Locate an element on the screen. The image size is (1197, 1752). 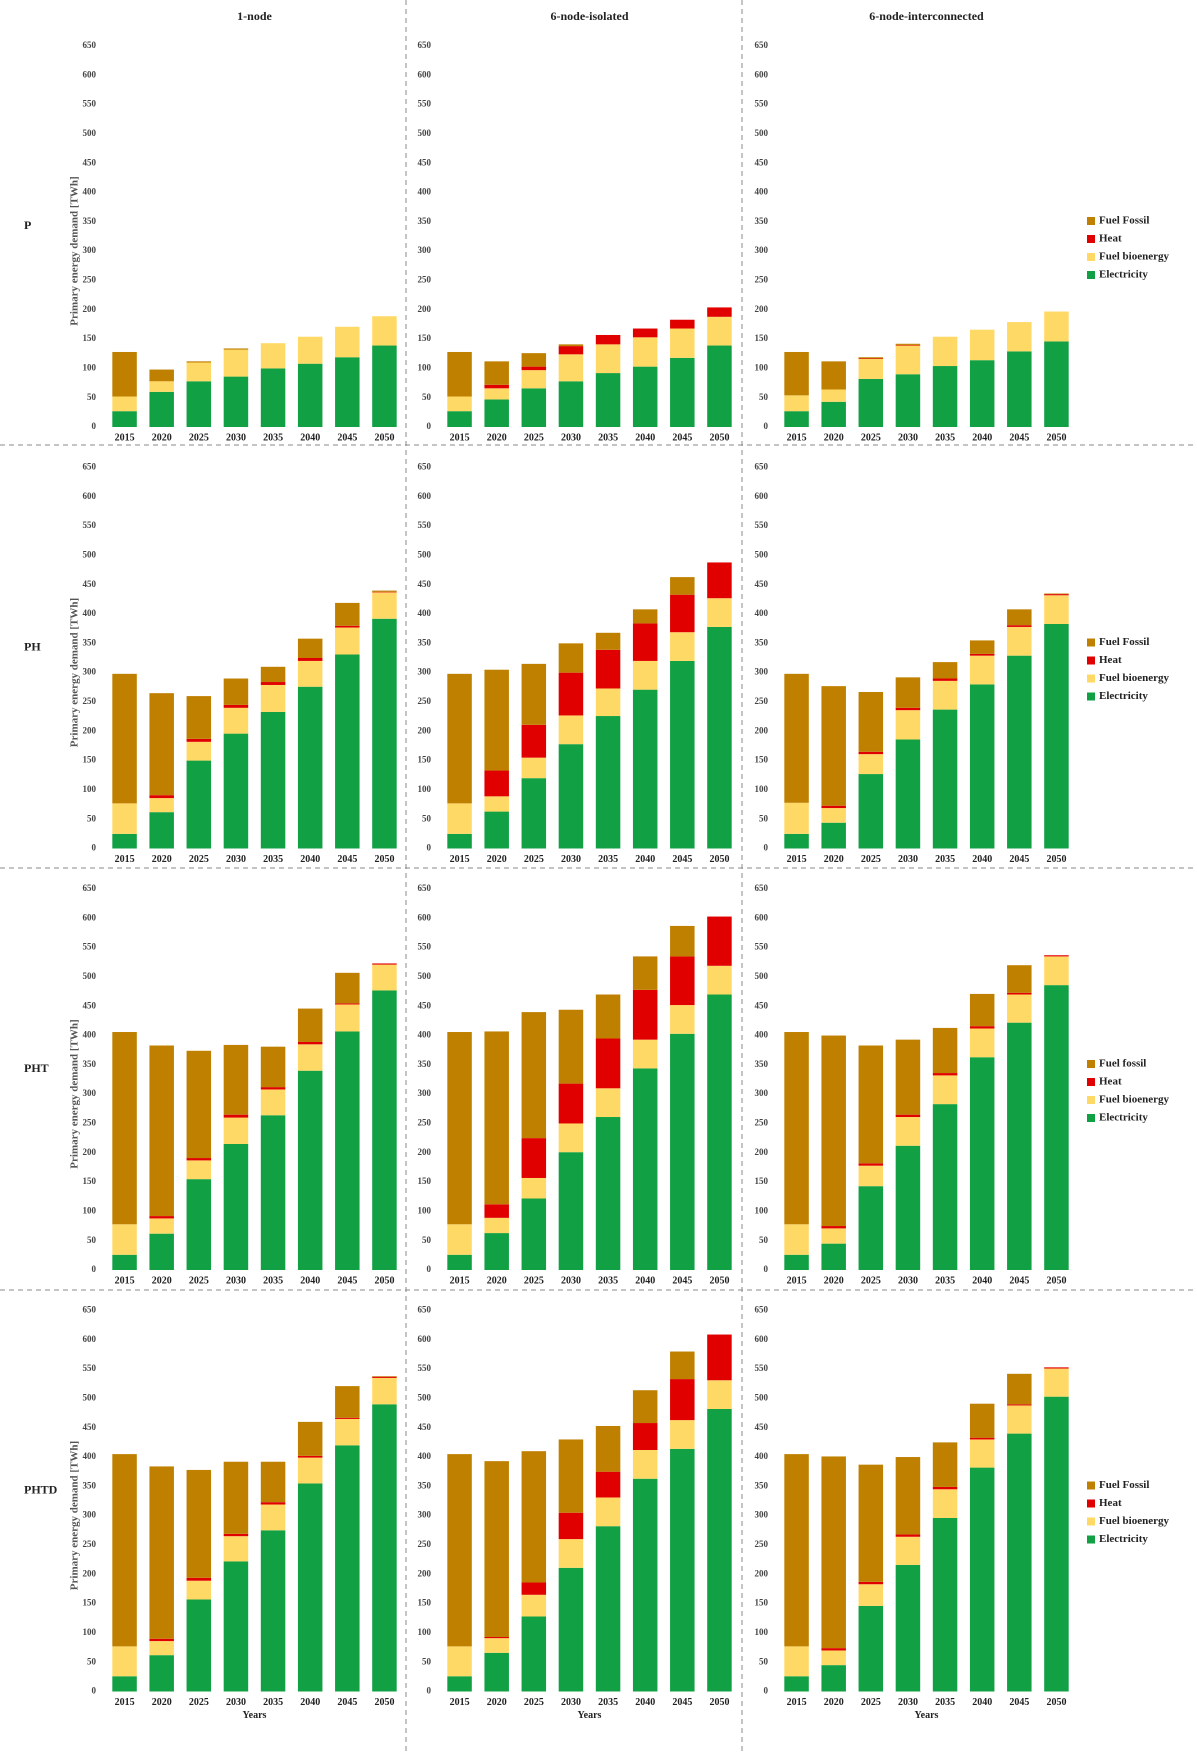
x-tick-label: 2045 is located at coordinates (1019, 1280).